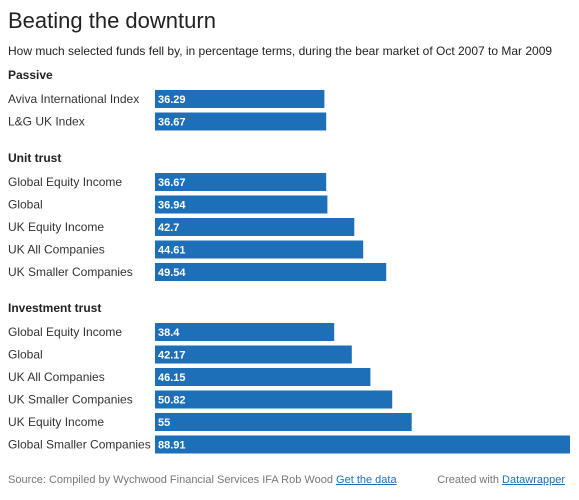  What do you see at coordinates (172, 356) in the screenshot?
I see `bar-value-label: 42.17` at bounding box center [172, 356].